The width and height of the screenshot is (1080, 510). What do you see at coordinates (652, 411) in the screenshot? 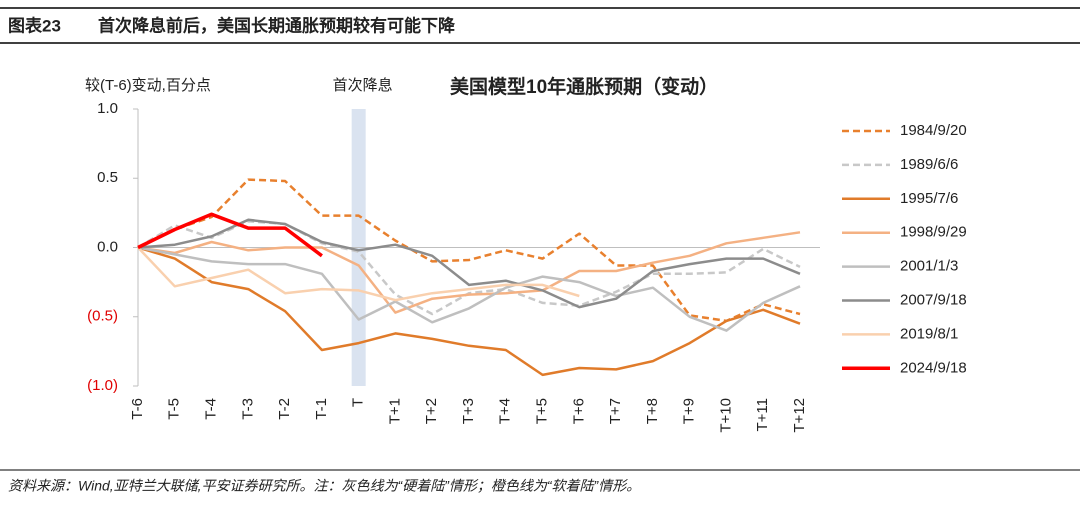
I see `x-tick-label: T+8` at bounding box center [652, 411].